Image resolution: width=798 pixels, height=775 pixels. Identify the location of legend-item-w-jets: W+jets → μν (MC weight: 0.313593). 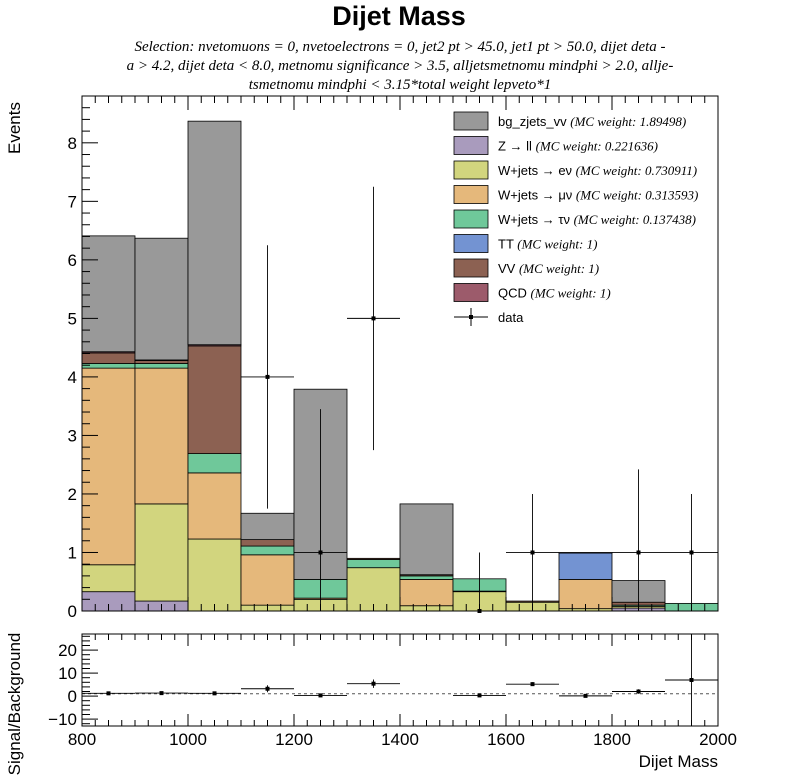
(575, 194).